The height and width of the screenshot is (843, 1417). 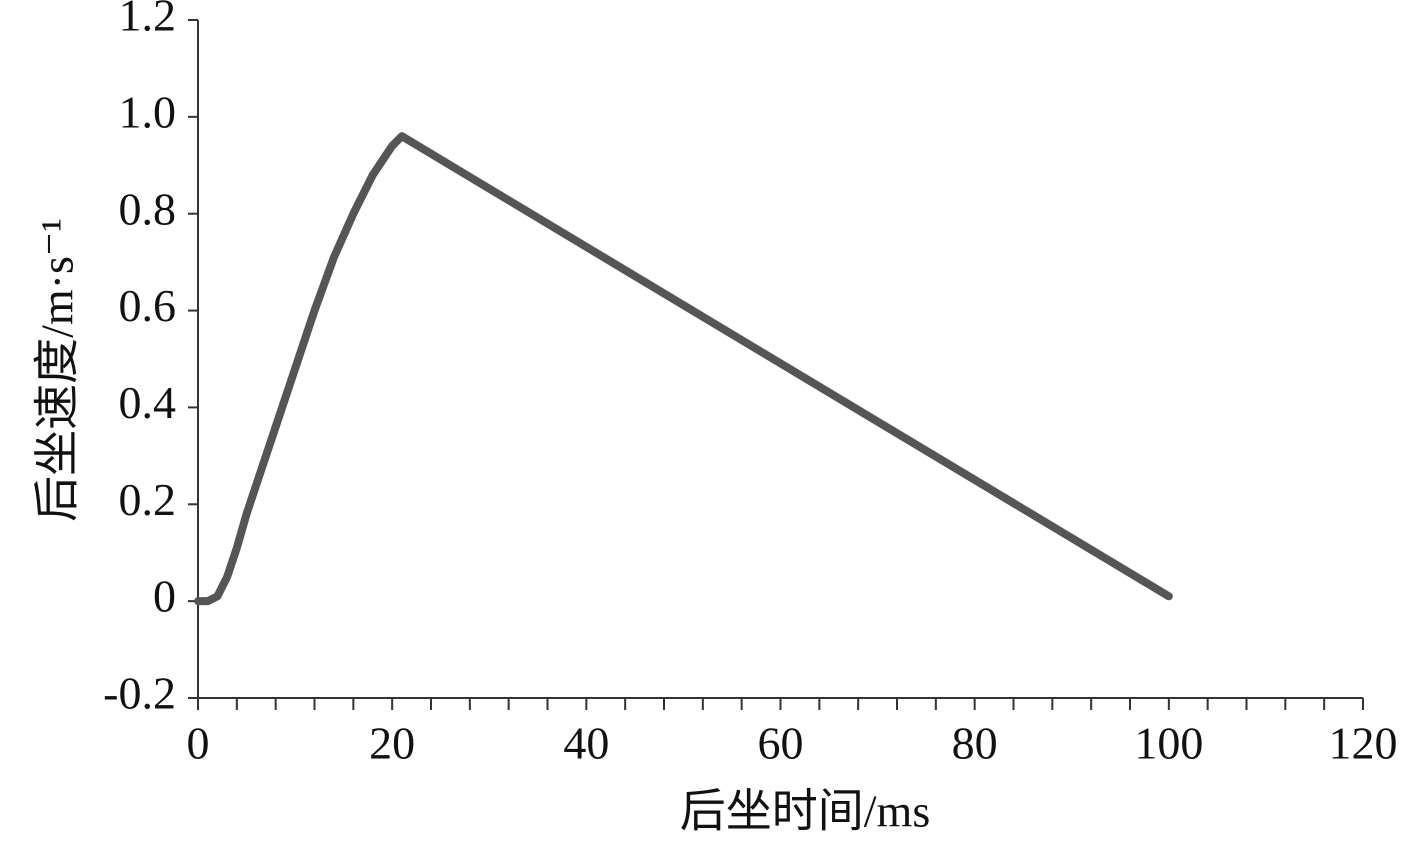 I want to click on y-tick-label: 0.4, so click(x=148, y=402).